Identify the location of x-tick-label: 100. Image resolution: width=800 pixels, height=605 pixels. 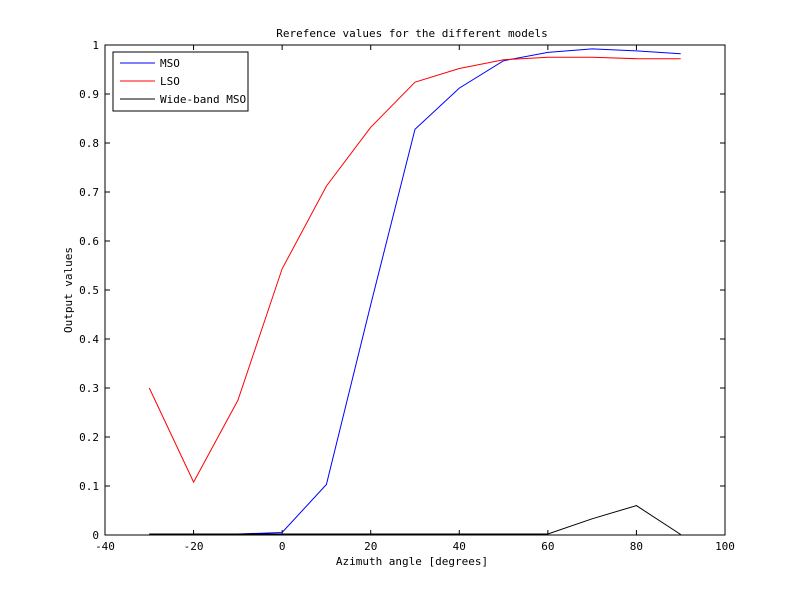
(725, 546).